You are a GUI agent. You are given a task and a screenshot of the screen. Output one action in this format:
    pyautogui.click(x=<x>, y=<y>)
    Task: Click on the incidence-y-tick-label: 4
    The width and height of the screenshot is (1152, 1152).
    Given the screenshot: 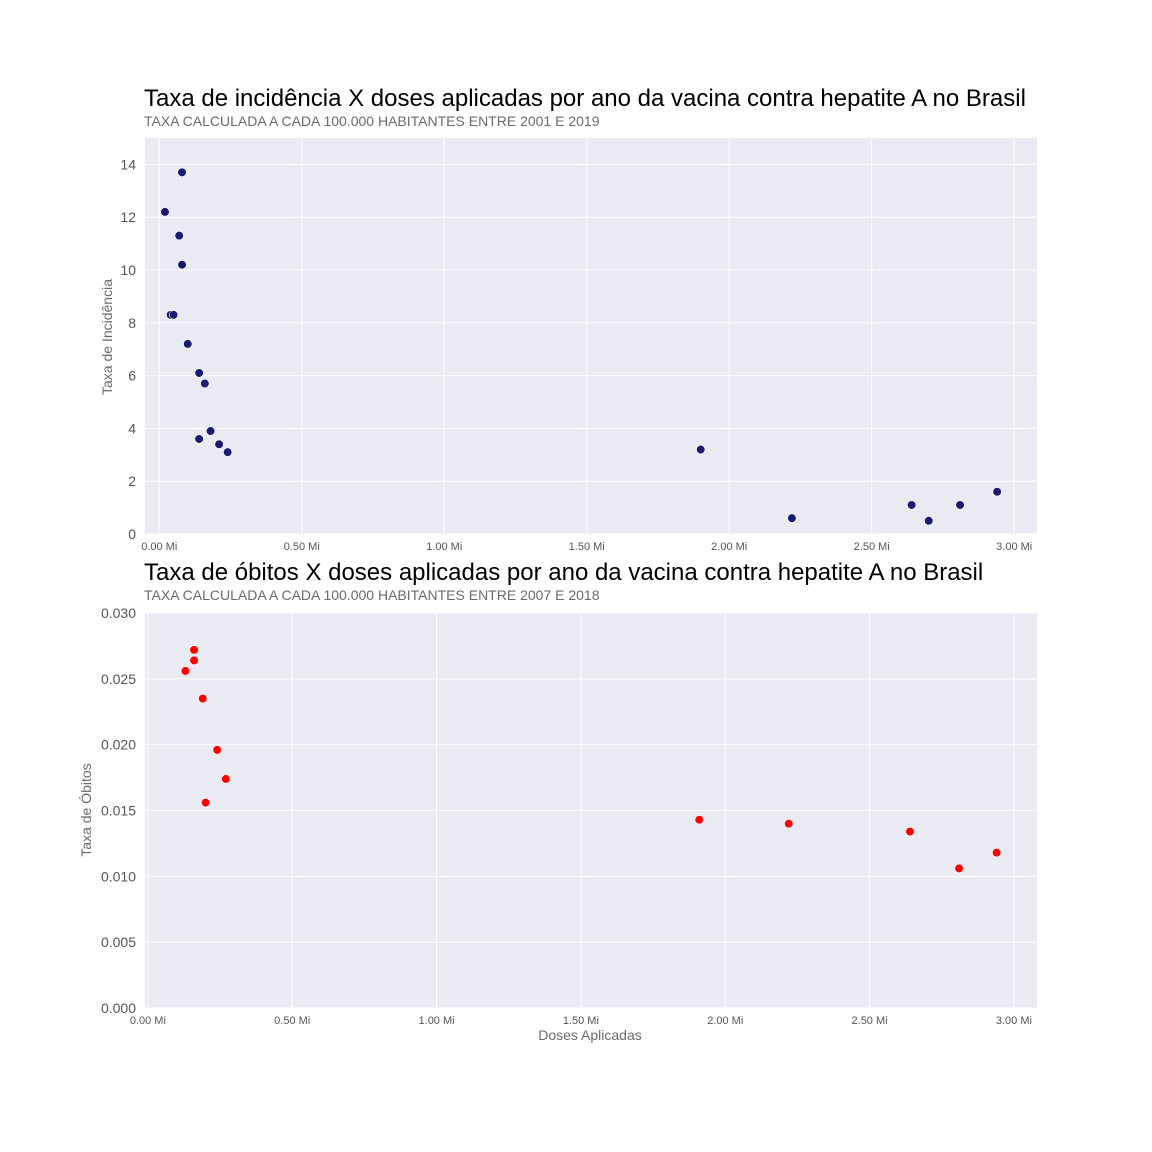 What is the action you would take?
    pyautogui.click(x=132, y=428)
    